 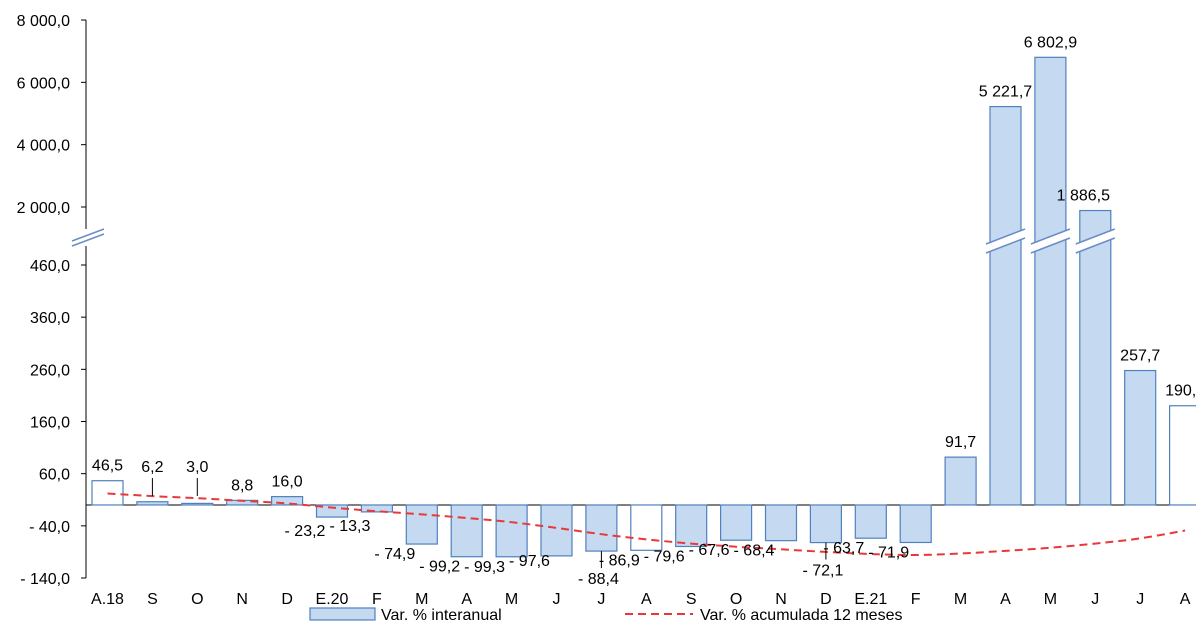 I want to click on data-label: 257,7, so click(x=1140, y=356).